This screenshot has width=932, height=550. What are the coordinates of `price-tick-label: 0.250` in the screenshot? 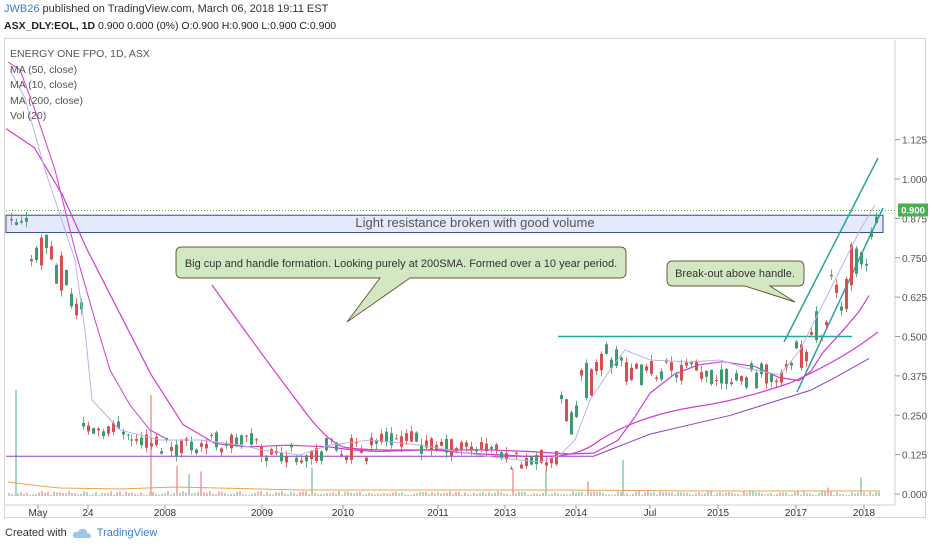 It's located at (914, 416).